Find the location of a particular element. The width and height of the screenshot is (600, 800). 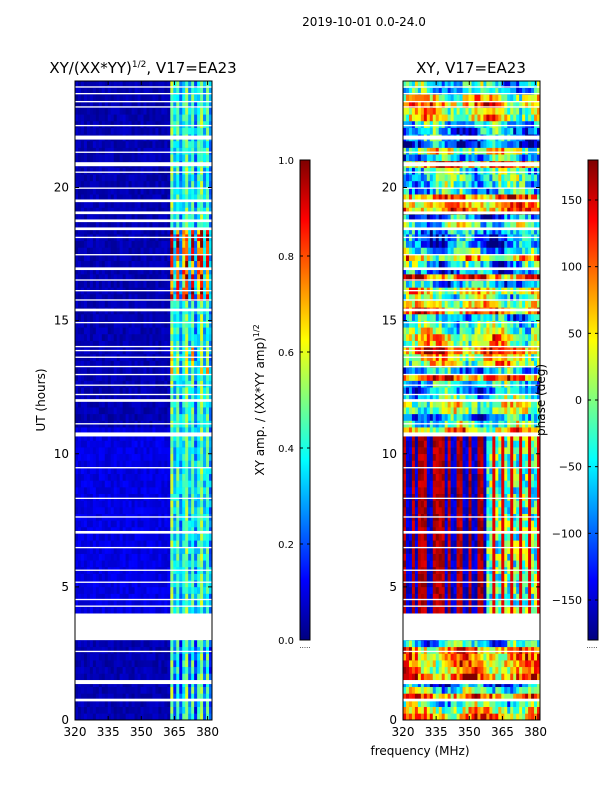

colorbar-tick-label: 1.0 is located at coordinates (286, 161).